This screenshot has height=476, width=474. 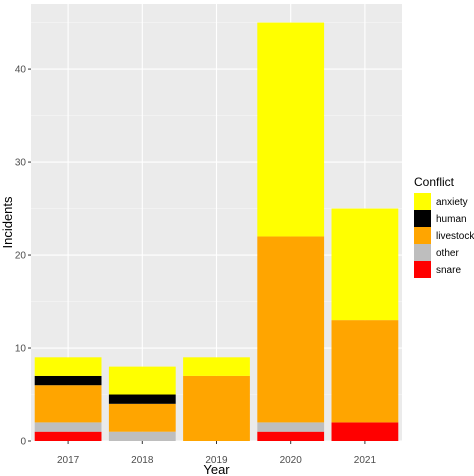 What do you see at coordinates (291, 460) in the screenshot?
I see `x-tick-label: 2020` at bounding box center [291, 460].